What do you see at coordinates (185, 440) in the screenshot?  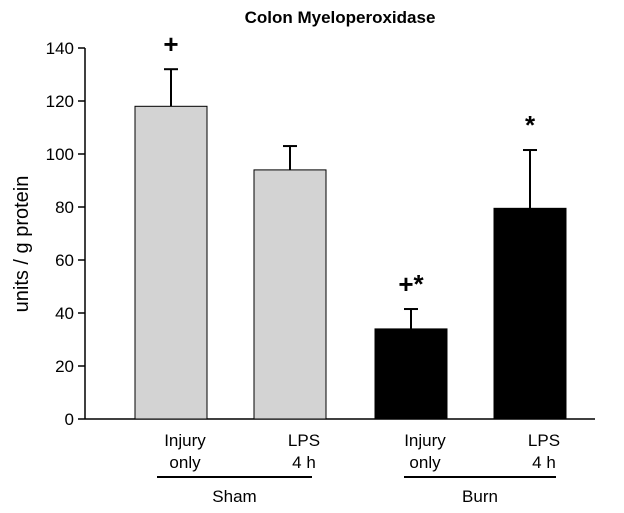 I see `x-category-label-0-line-0: Injury` at bounding box center [185, 440].